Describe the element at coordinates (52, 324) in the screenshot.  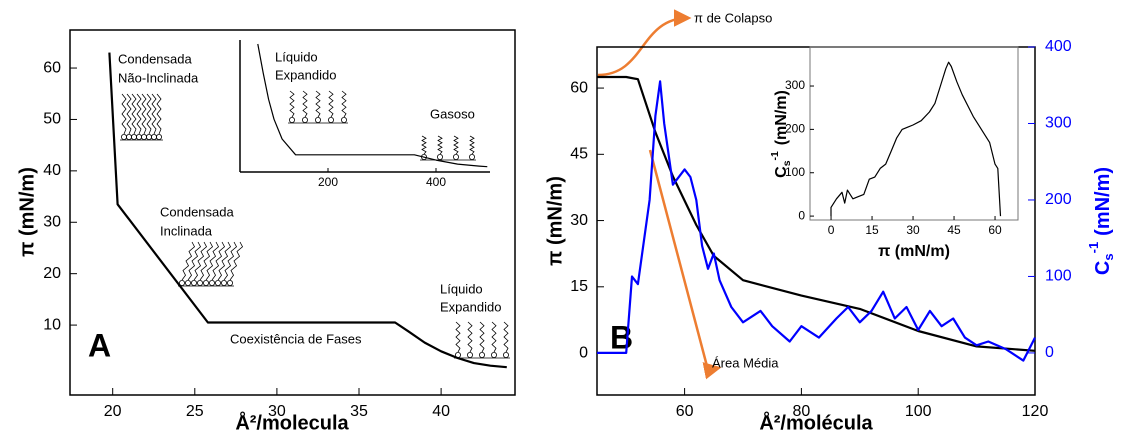
I see `y-tick-label: 10` at that location.